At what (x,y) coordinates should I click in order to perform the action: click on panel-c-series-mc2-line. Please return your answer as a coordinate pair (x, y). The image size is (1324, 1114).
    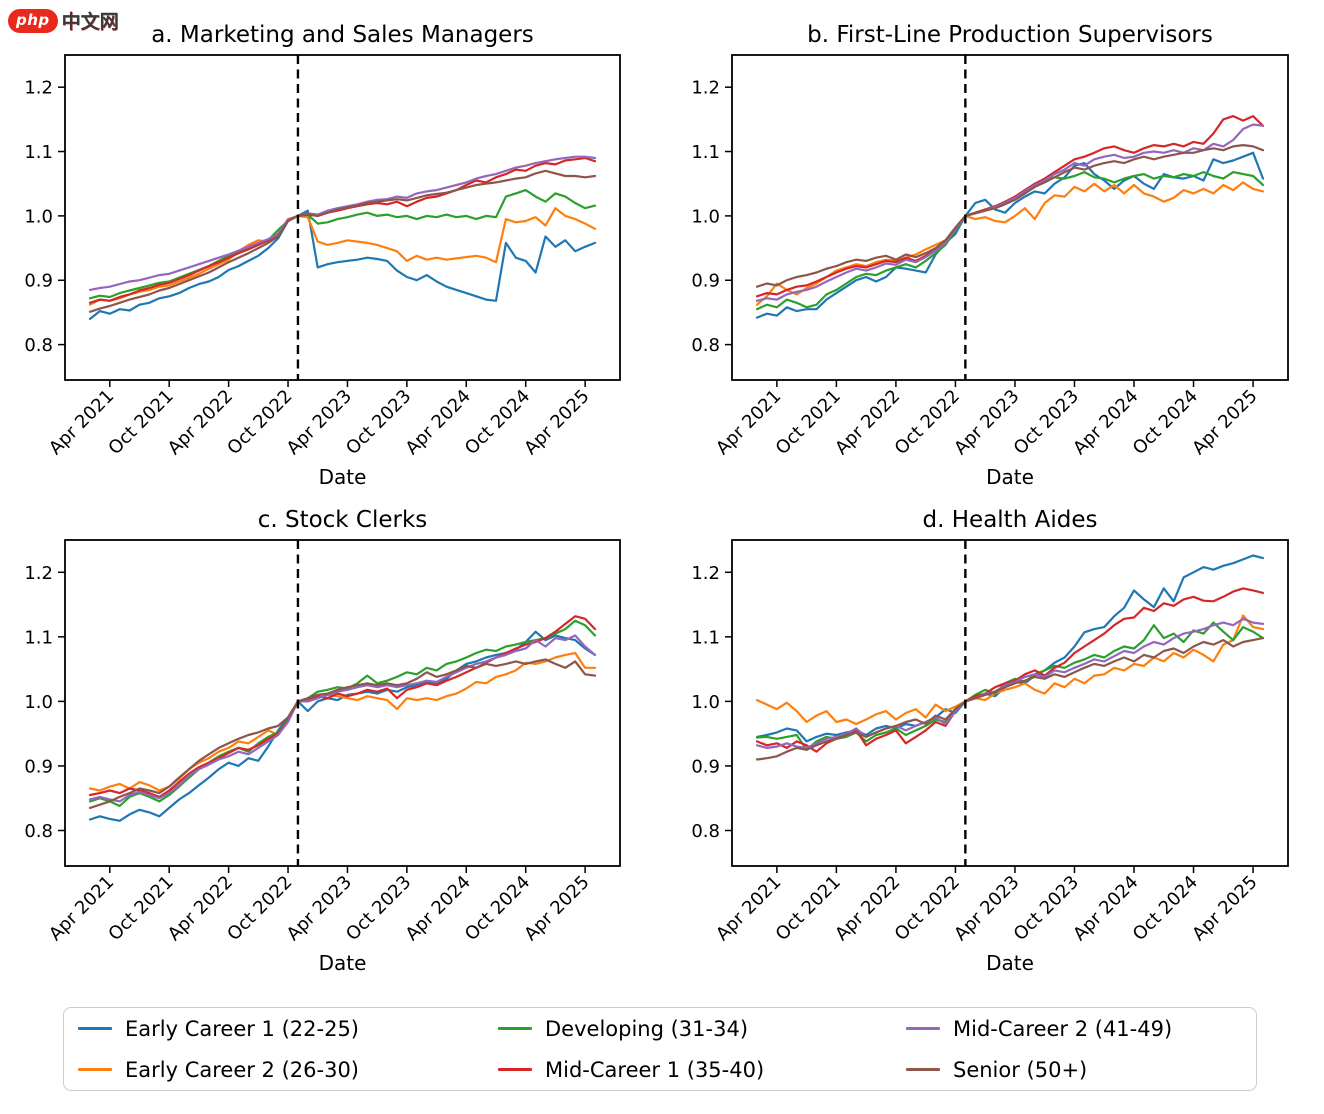
    Looking at the image, I should click on (342, 718).